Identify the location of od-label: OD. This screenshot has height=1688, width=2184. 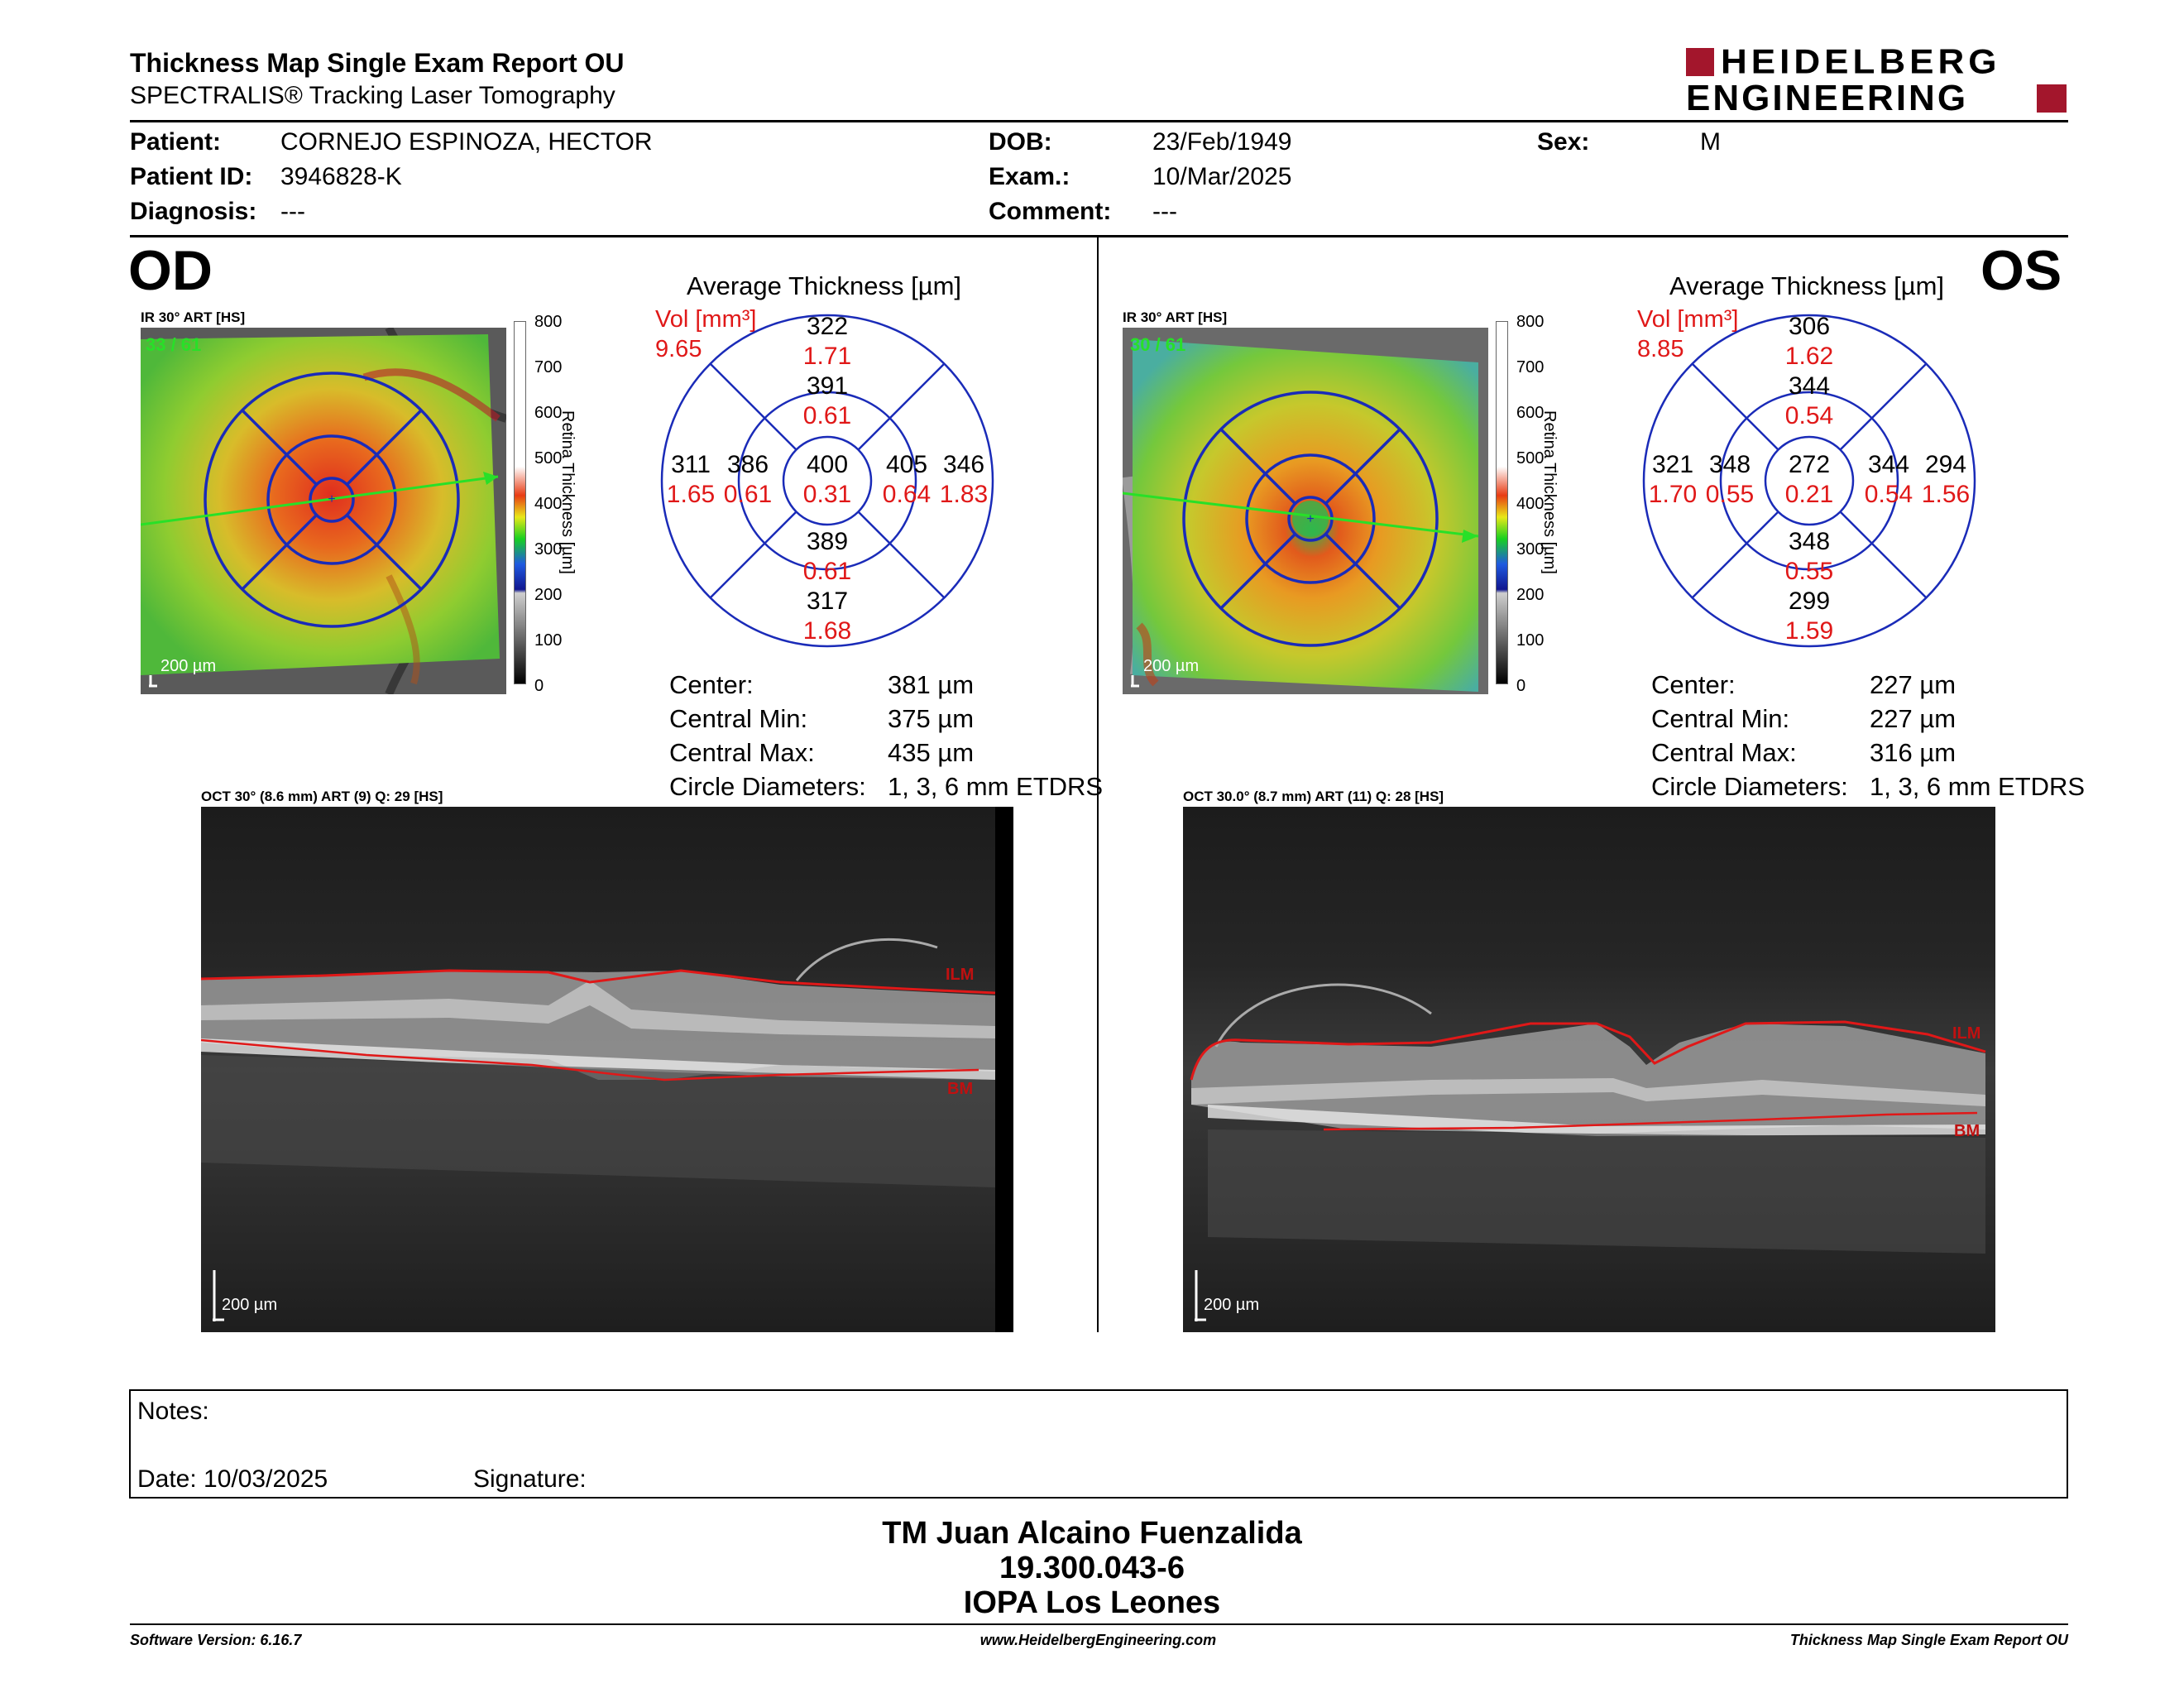
(170, 270).